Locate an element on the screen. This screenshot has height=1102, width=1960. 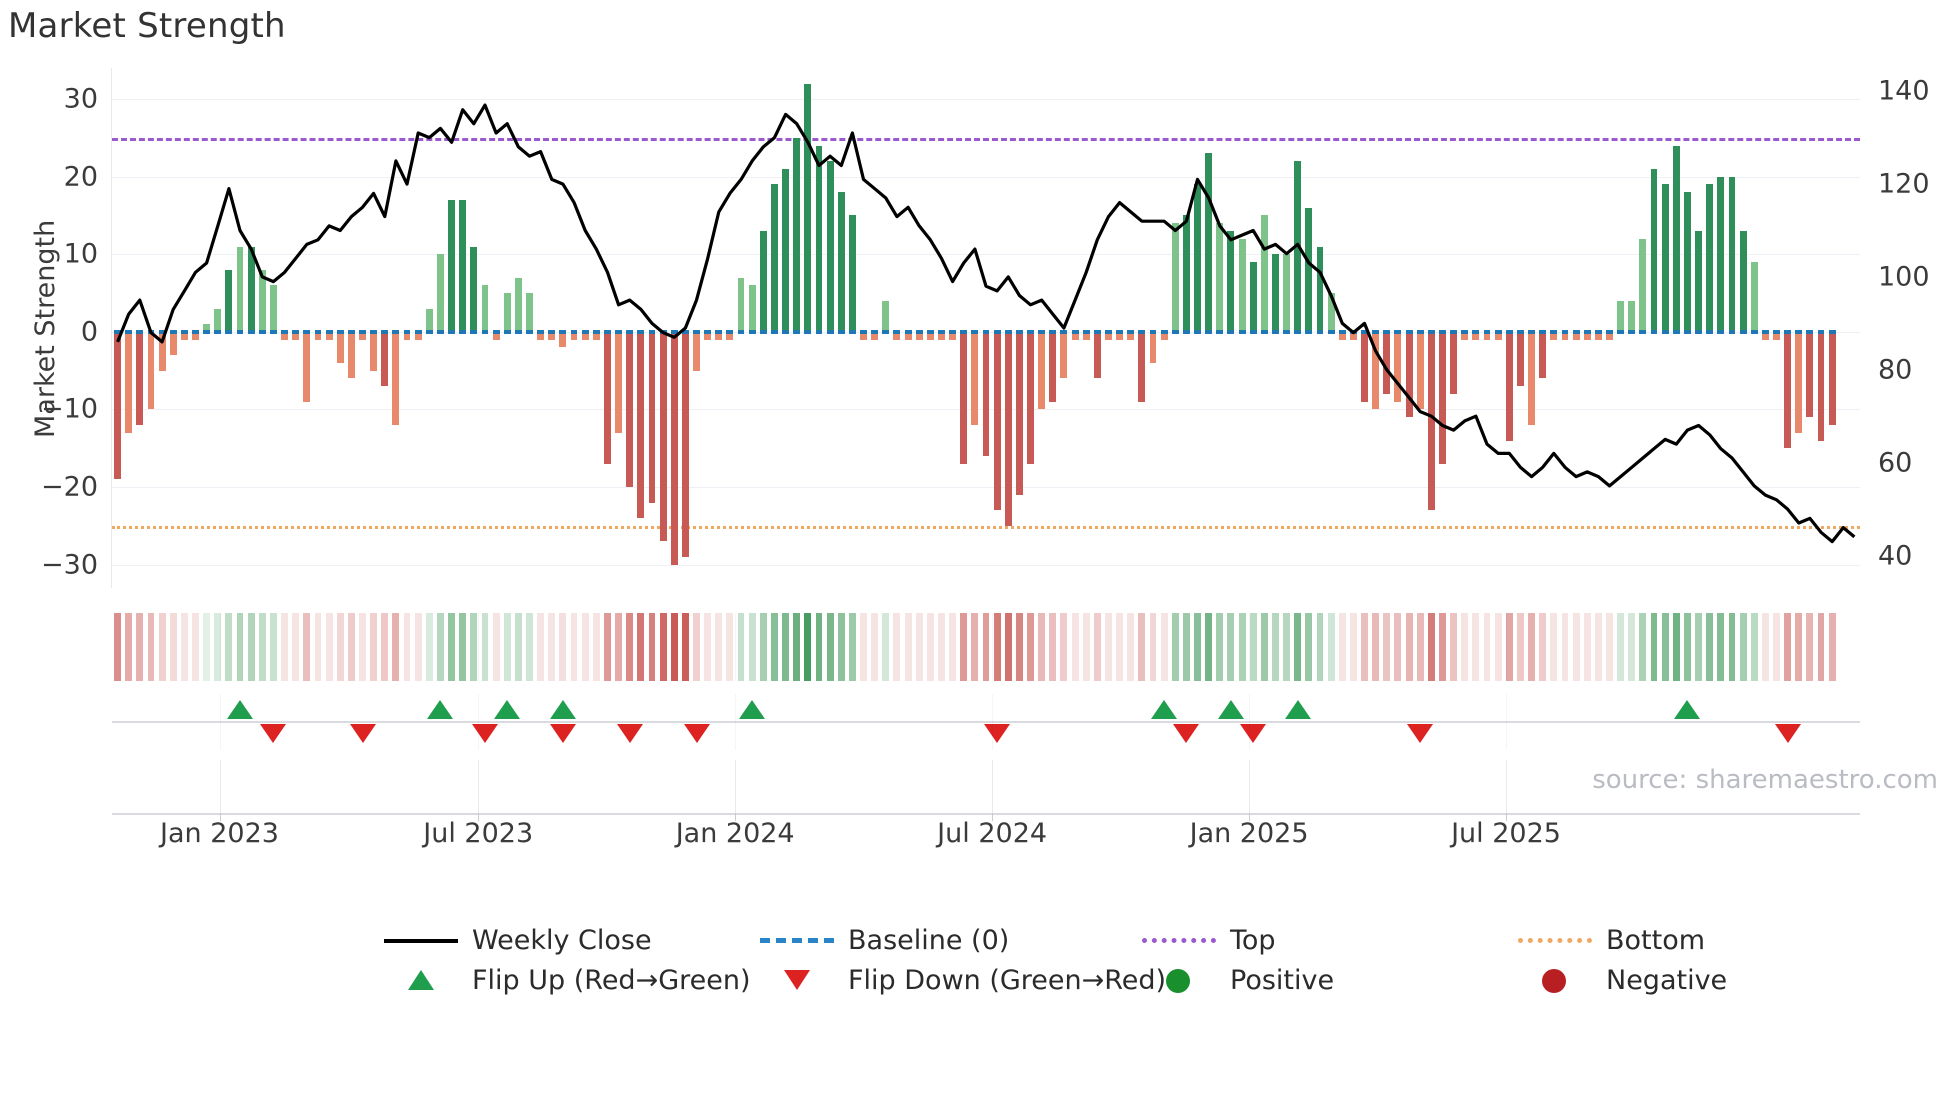
legend-item-label: Positive is located at coordinates (1282, 980).